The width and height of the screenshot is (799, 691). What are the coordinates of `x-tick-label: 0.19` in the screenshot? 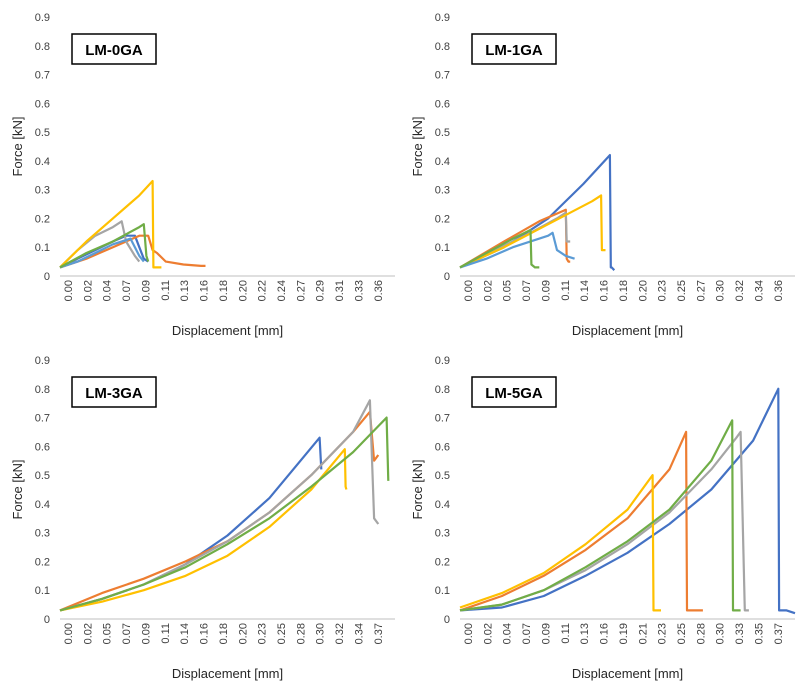 It's located at (624, 633).